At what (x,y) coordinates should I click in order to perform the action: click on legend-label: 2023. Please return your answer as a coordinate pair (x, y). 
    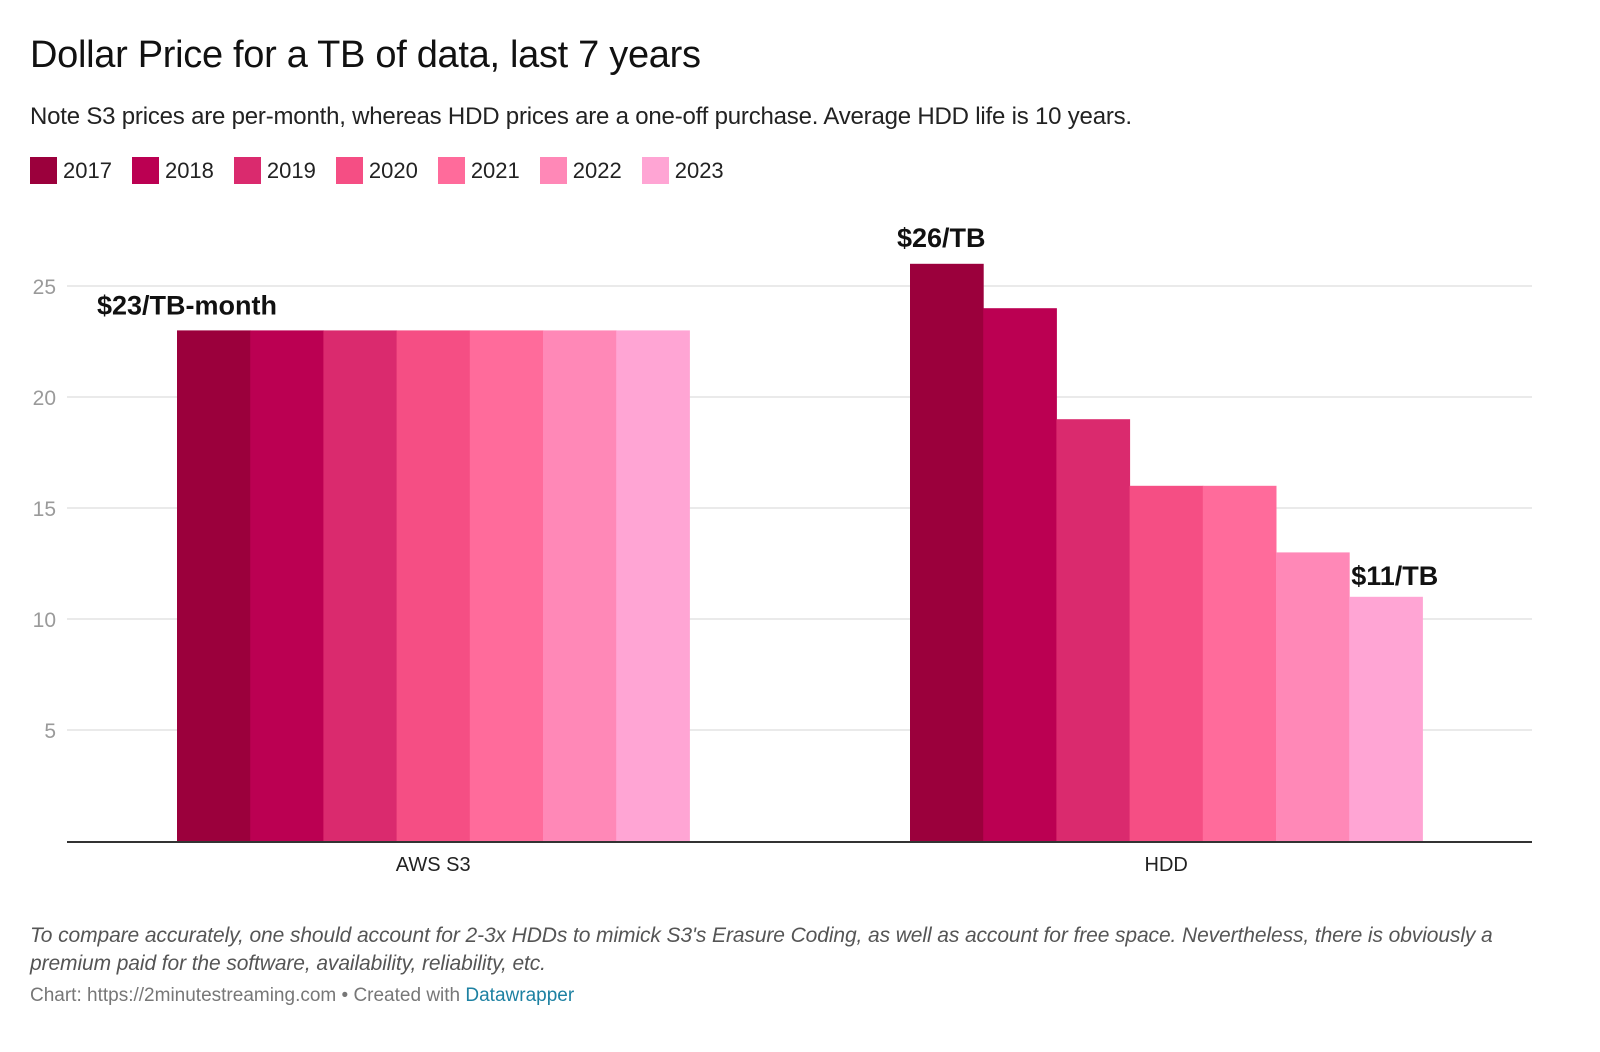
    Looking at the image, I should click on (699, 170).